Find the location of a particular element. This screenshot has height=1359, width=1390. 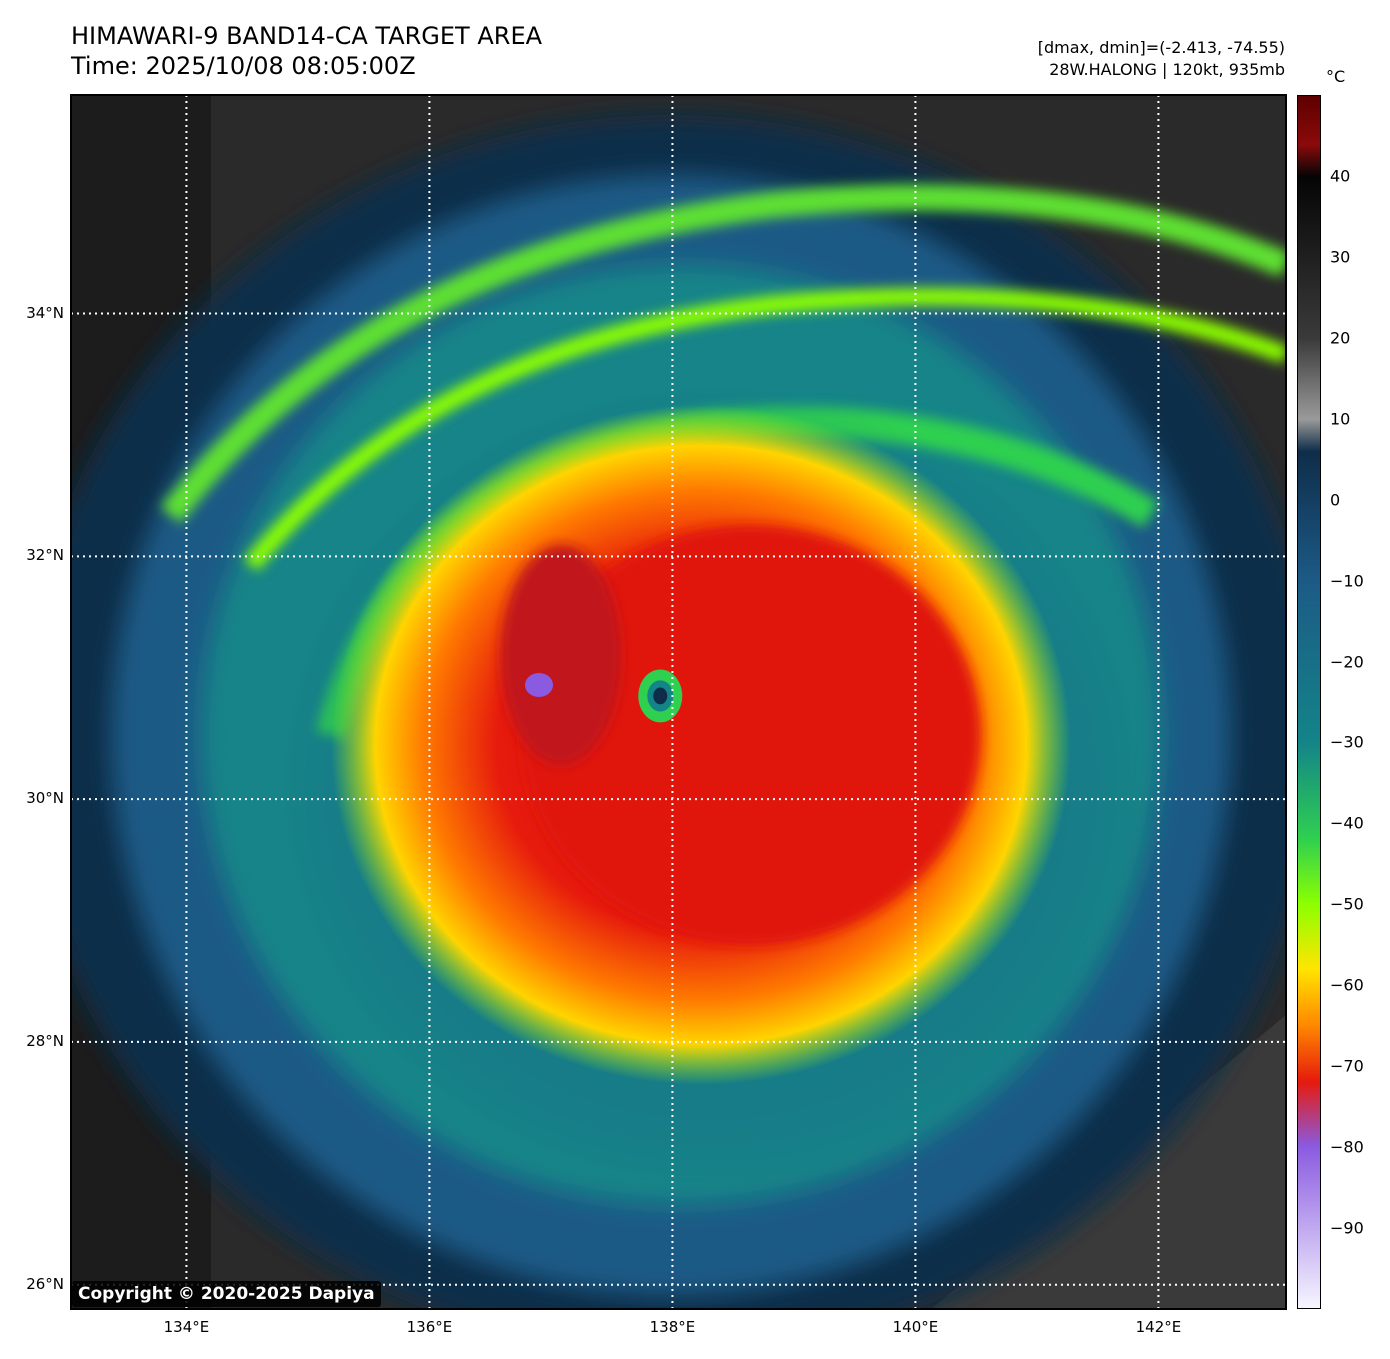

lat-tick-label-34: 34°N is located at coordinates (45, 312).